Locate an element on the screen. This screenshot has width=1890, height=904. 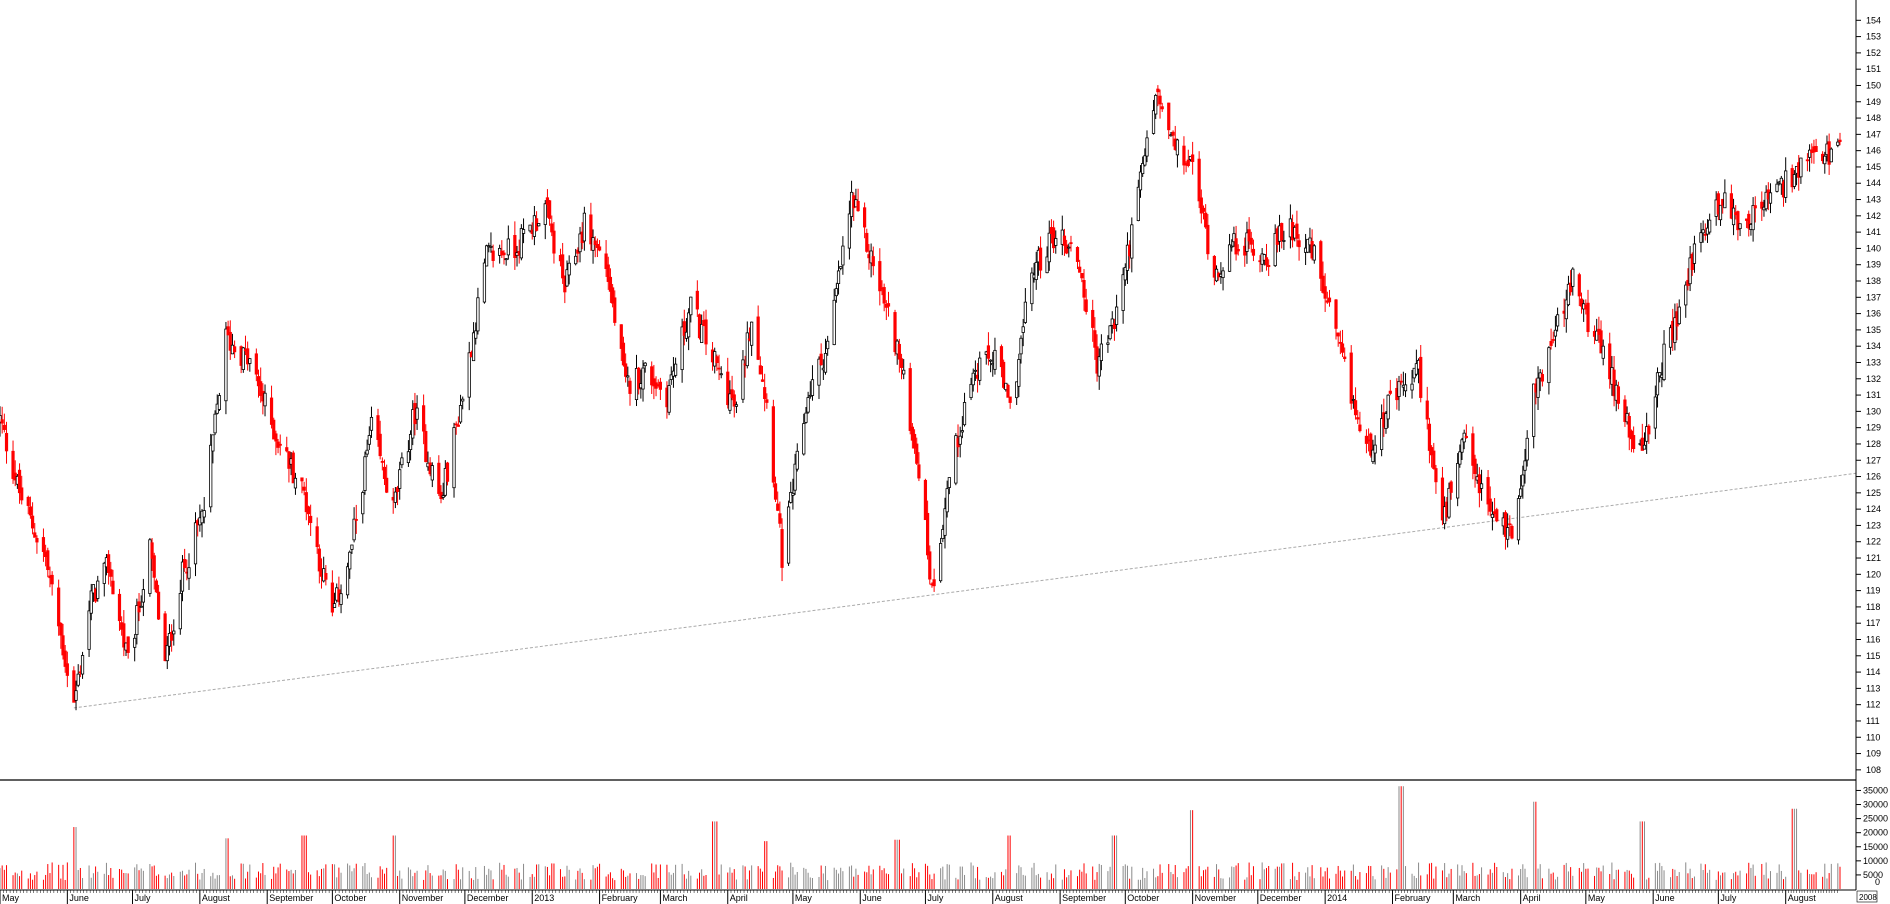
time-tick-label: May is located at coordinates (804, 898).